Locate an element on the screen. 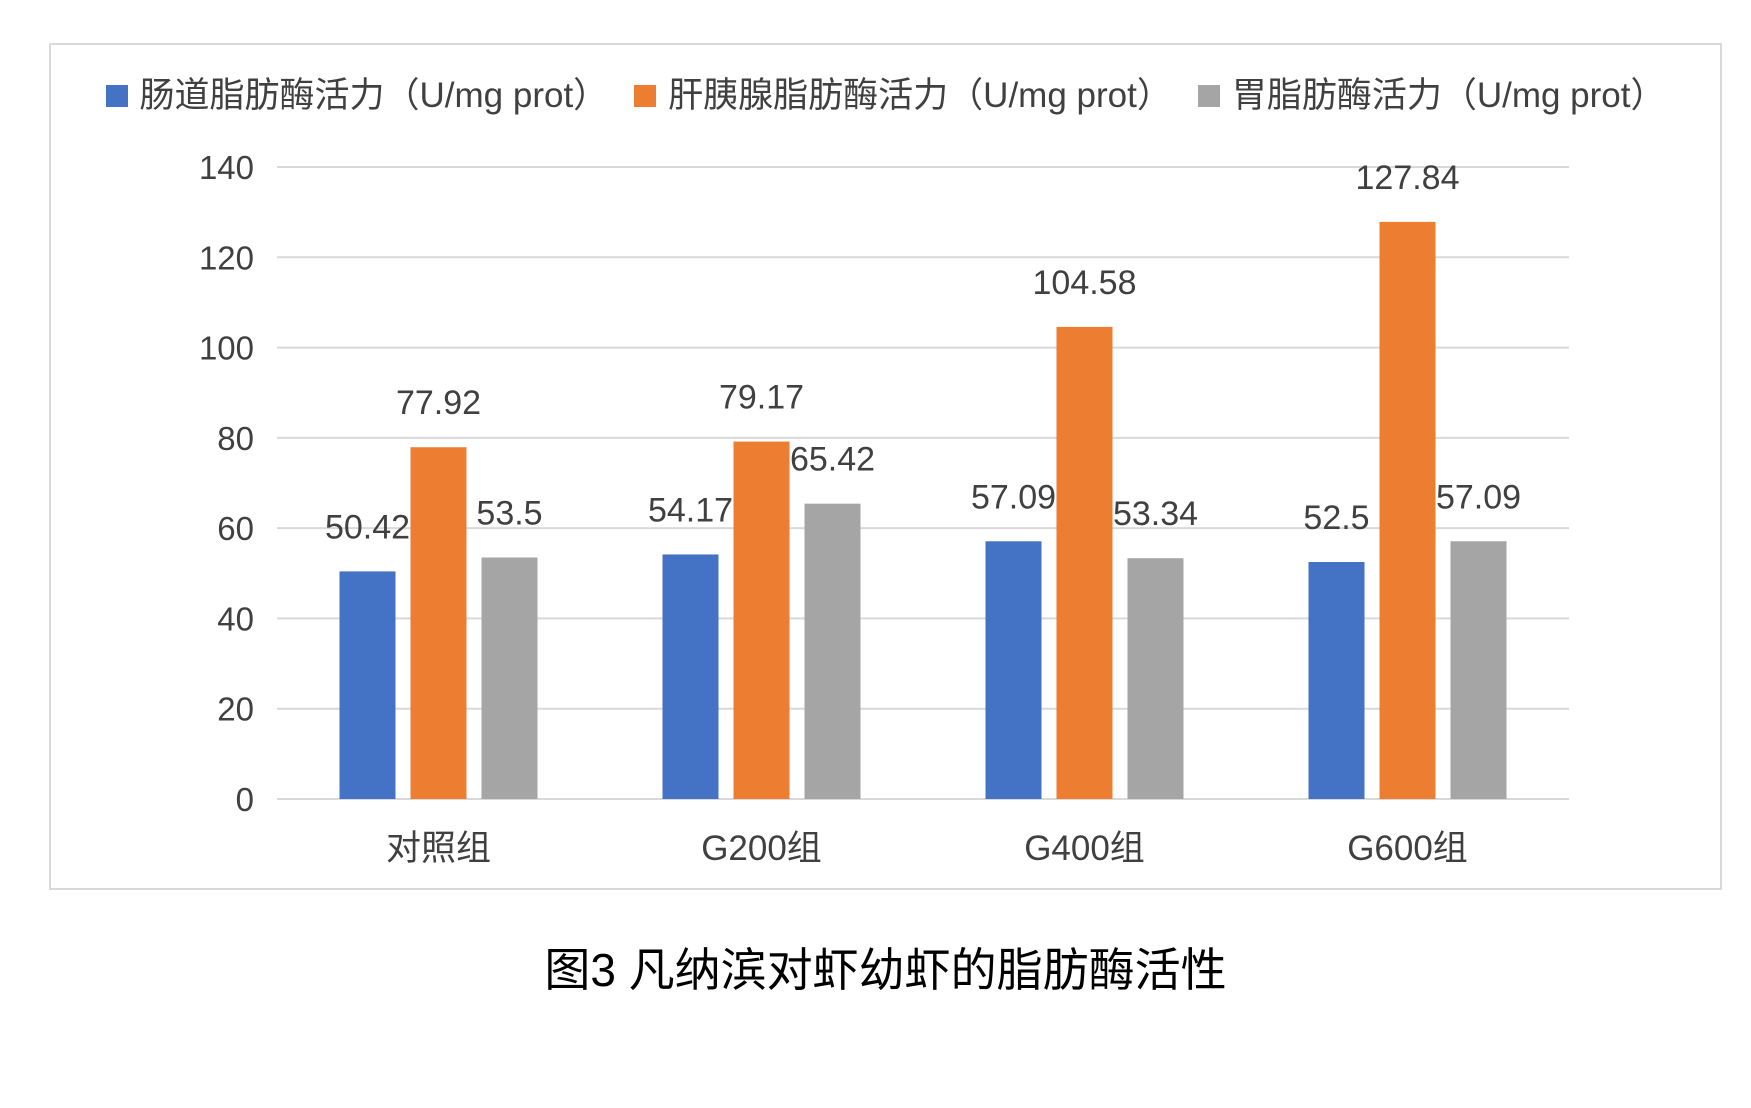  y-tick-label-40: 40 is located at coordinates (235, 618).